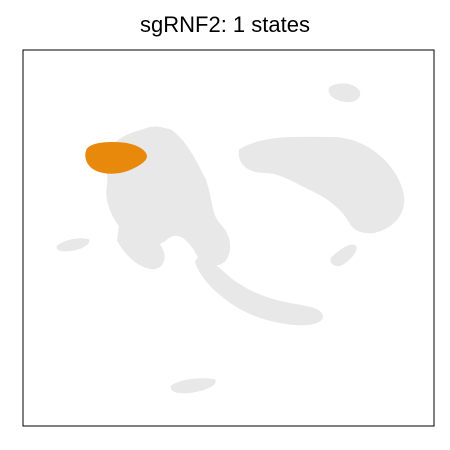  I want to click on cluster-right-small, so click(343, 255).